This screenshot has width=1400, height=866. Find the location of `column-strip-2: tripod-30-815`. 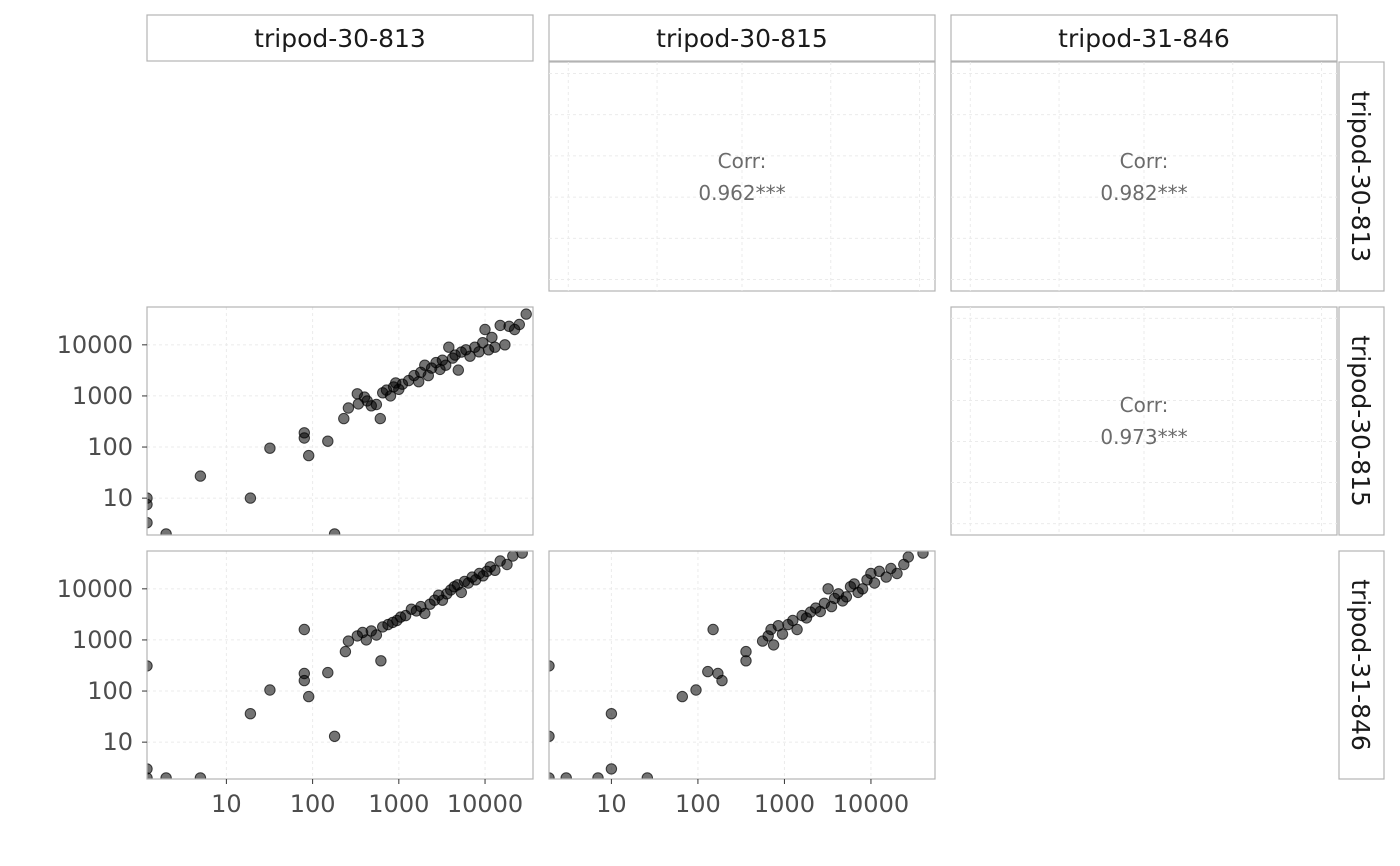

column-strip-2: tripod-30-815 is located at coordinates (742, 38).